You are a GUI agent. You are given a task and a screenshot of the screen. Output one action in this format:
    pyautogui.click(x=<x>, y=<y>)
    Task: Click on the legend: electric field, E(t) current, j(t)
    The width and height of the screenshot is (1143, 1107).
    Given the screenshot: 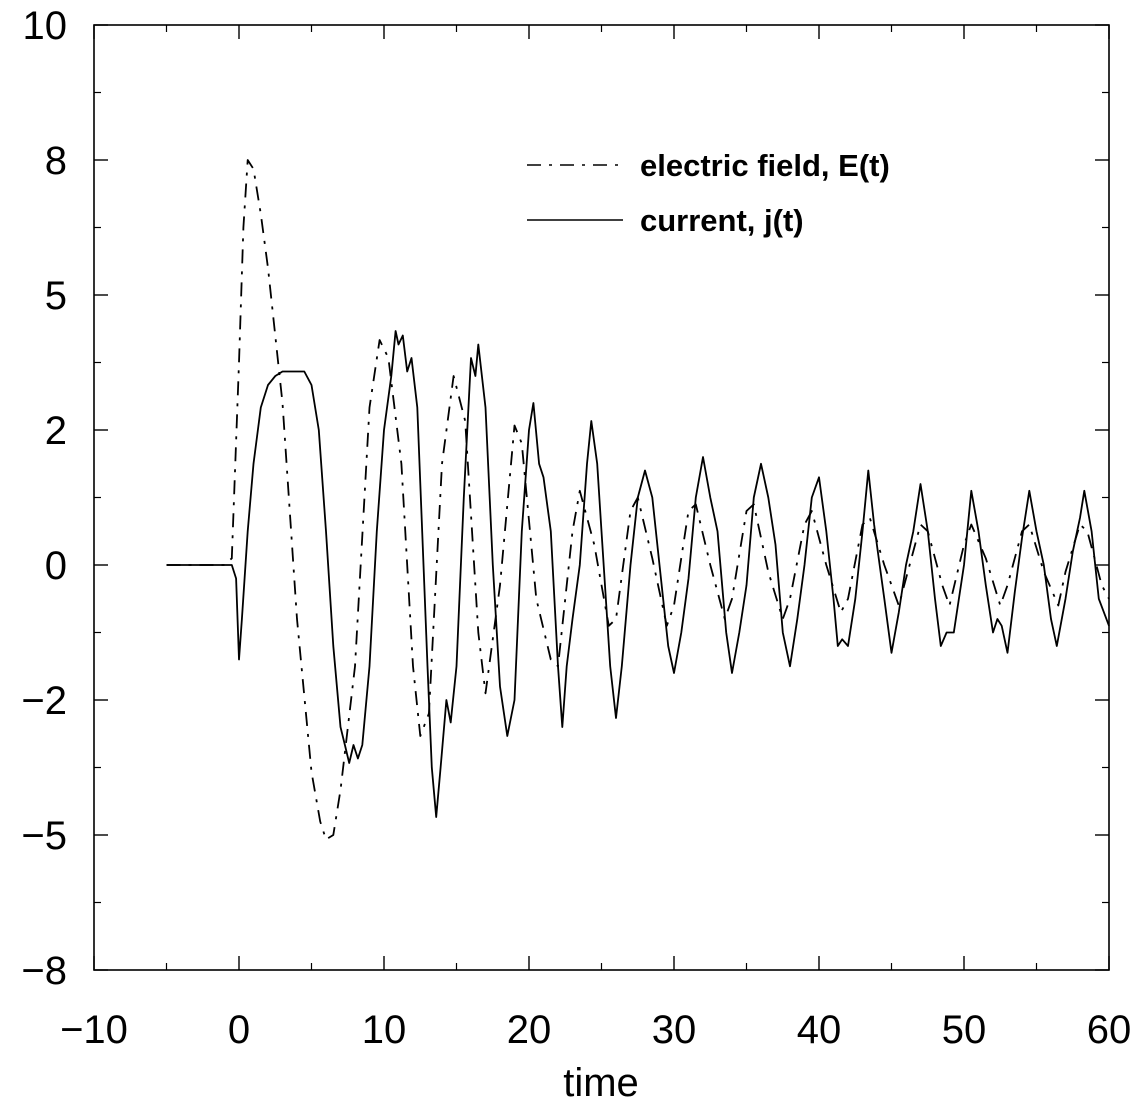 What is the action you would take?
    pyautogui.click(x=708, y=193)
    